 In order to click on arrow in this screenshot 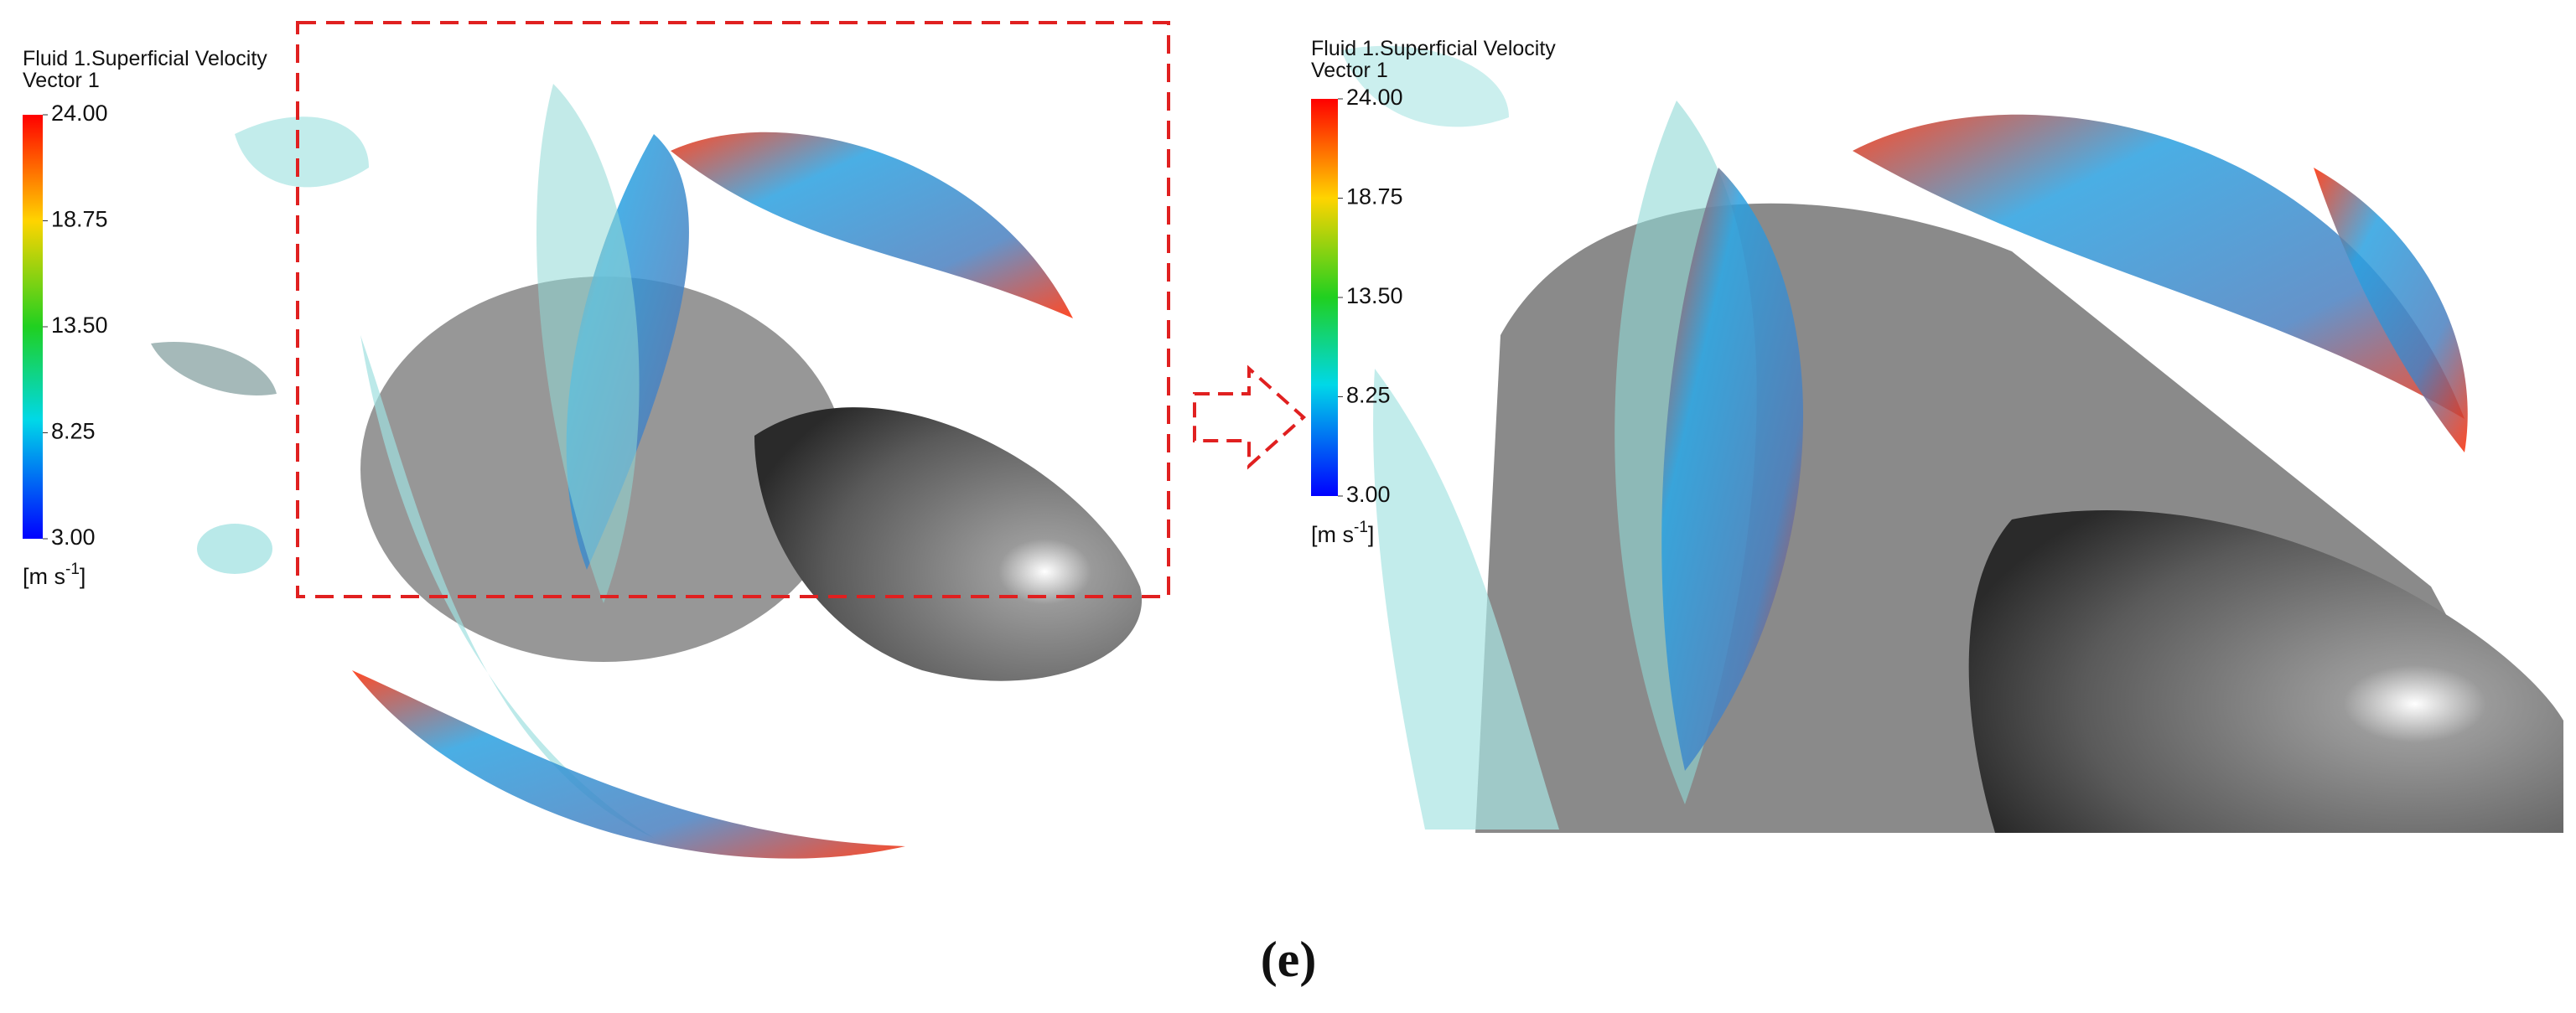, I will do `click(1250, 417)`.